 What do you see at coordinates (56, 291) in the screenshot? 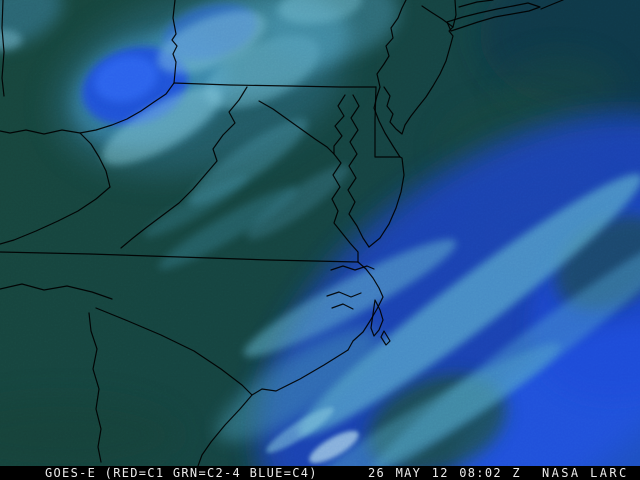
I see `border-tennessee-northcarolina` at bounding box center [56, 291].